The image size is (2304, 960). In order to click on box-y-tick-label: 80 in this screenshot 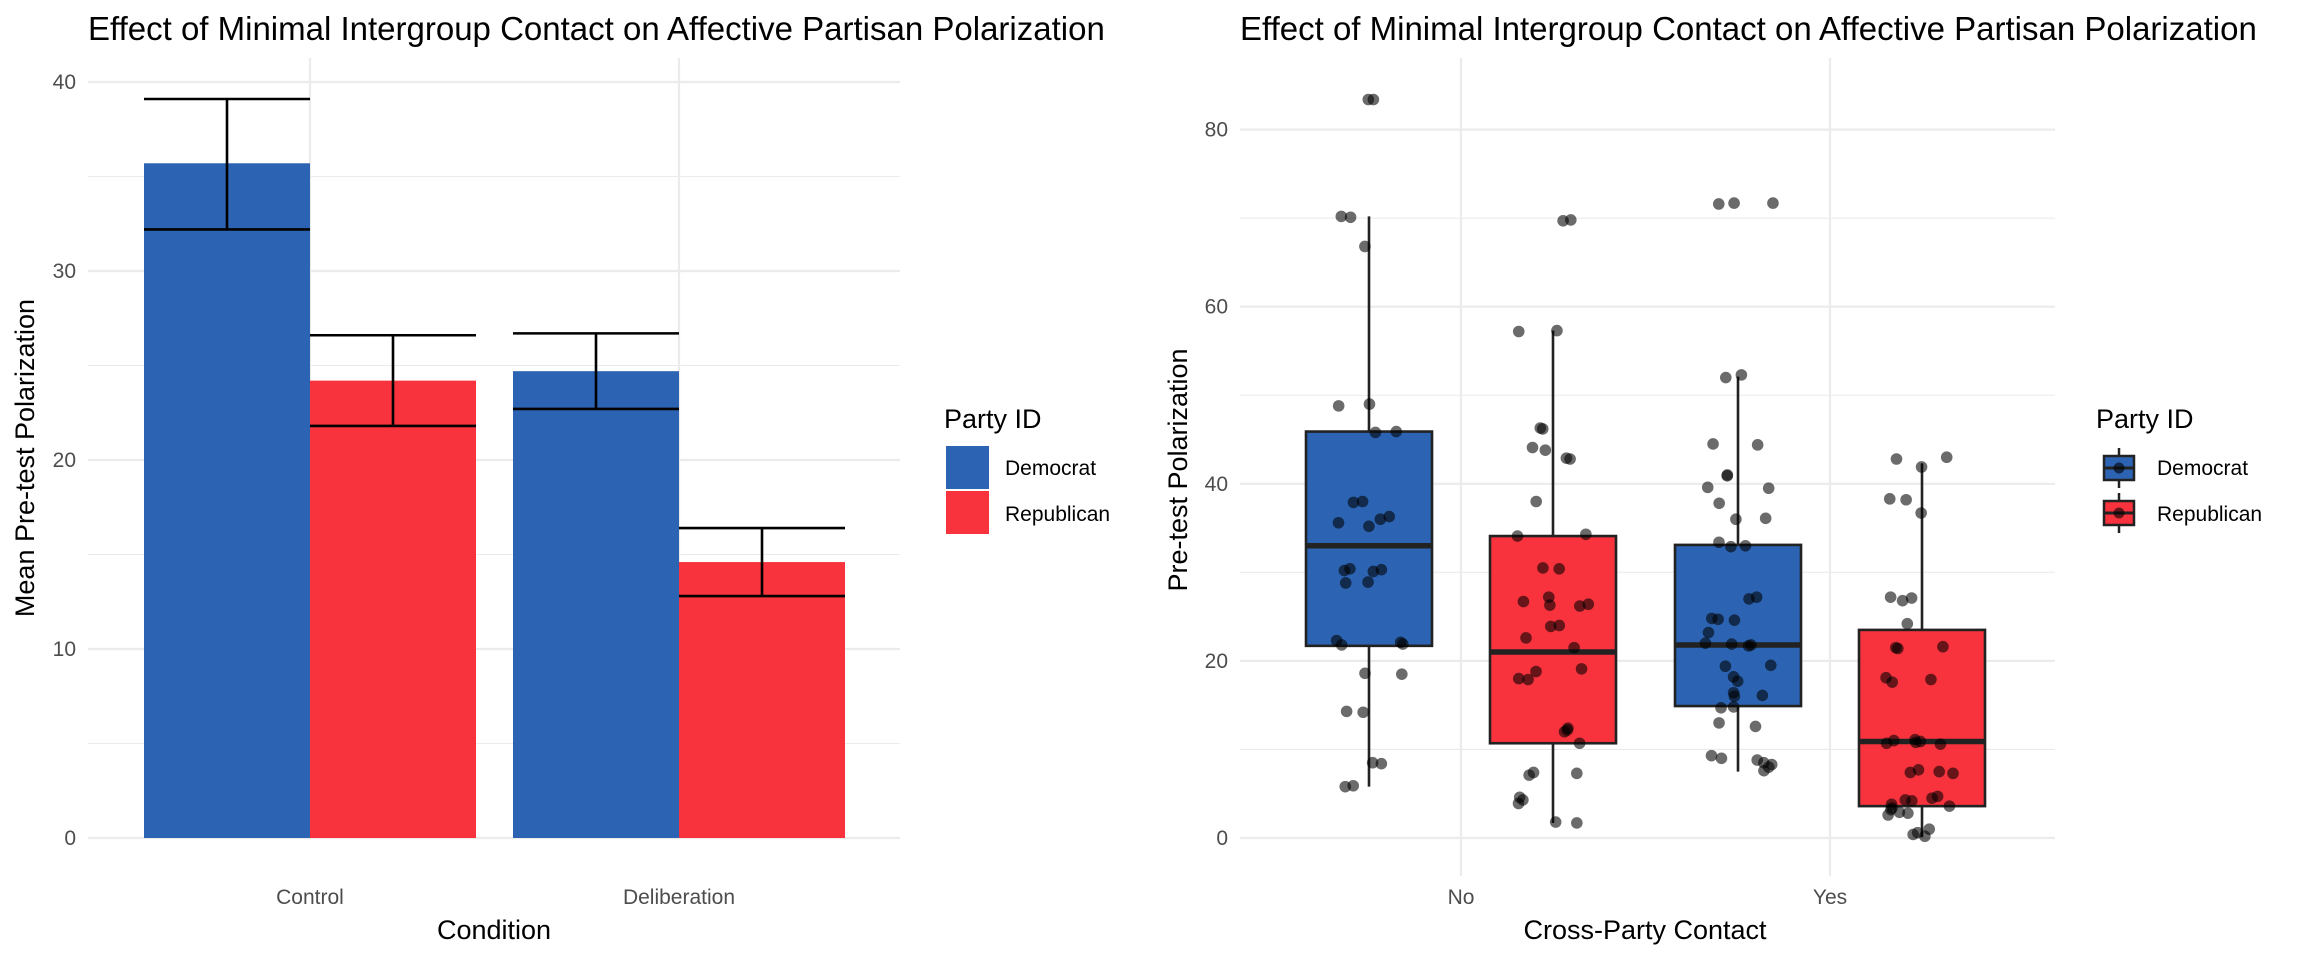, I will do `click(1216, 130)`.